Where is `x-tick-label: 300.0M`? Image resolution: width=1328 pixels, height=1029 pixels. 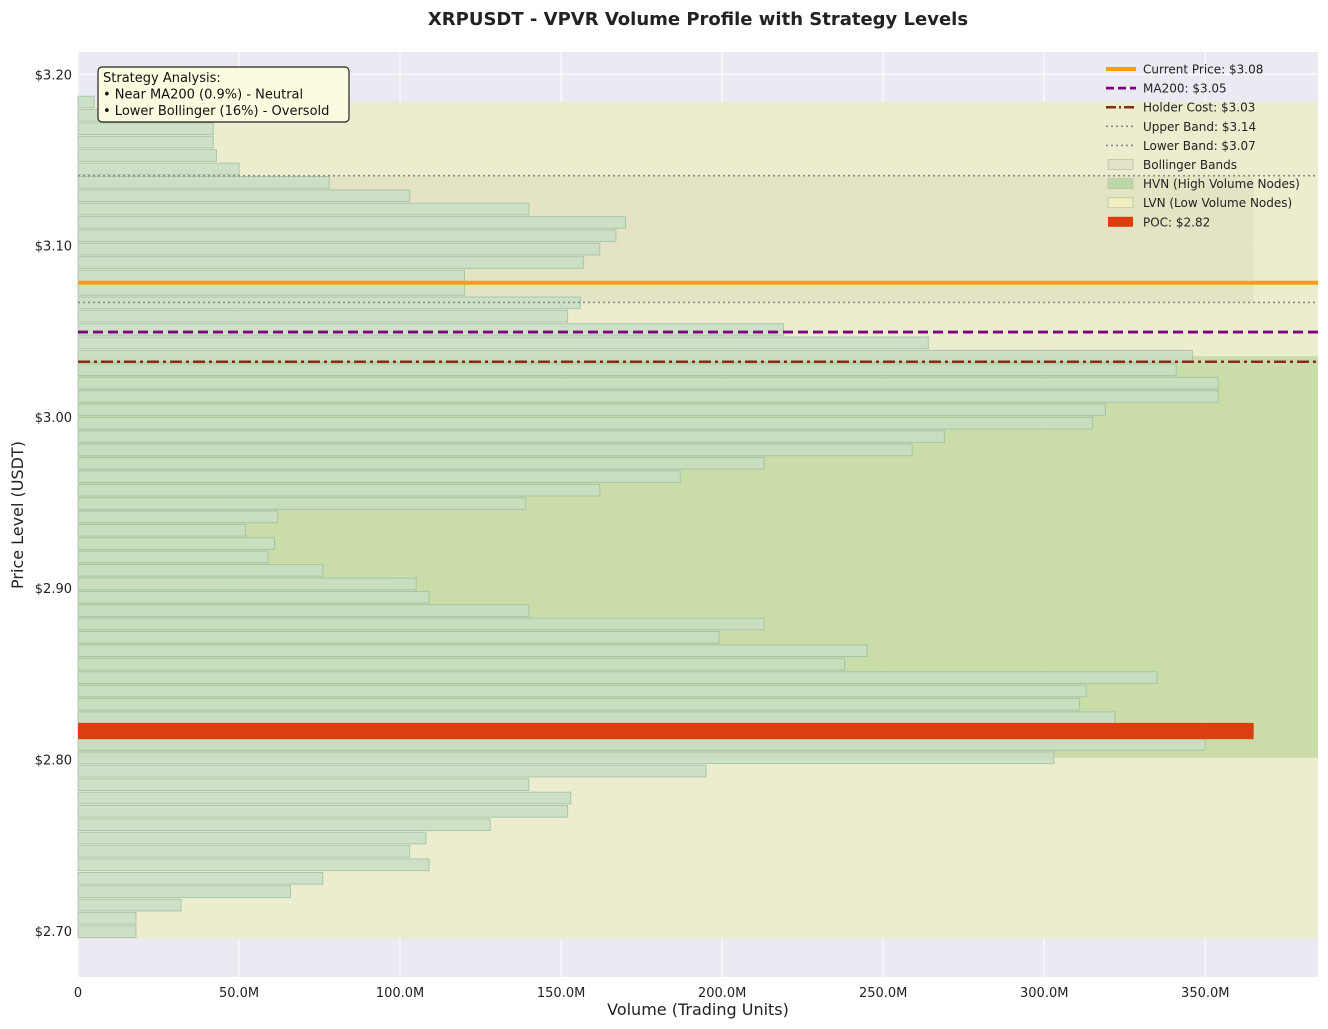 x-tick-label: 300.0M is located at coordinates (1044, 993).